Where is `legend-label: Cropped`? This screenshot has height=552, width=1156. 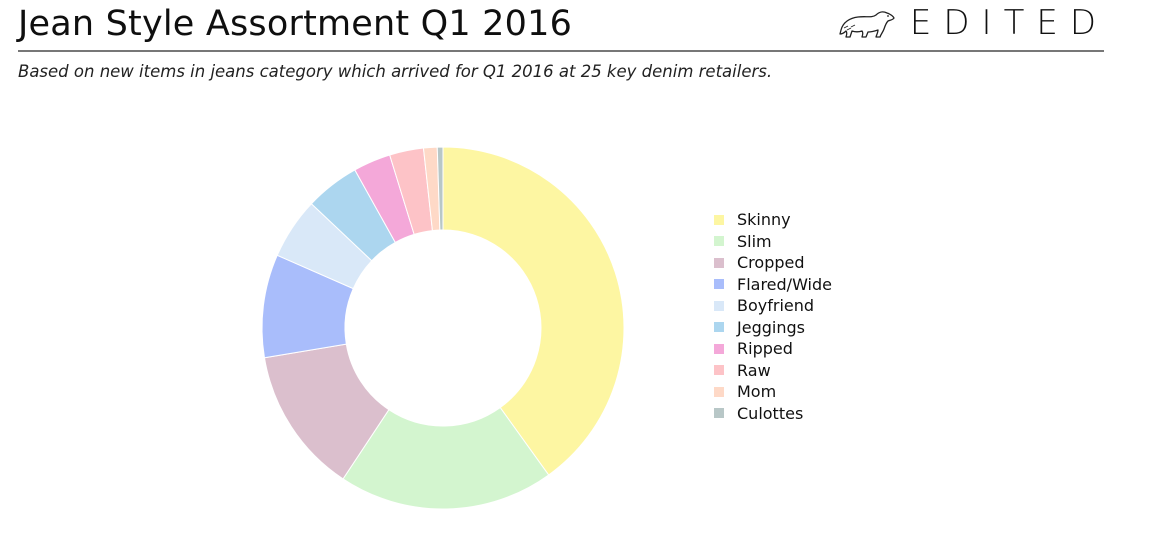
legend-label: Cropped is located at coordinates (771, 263).